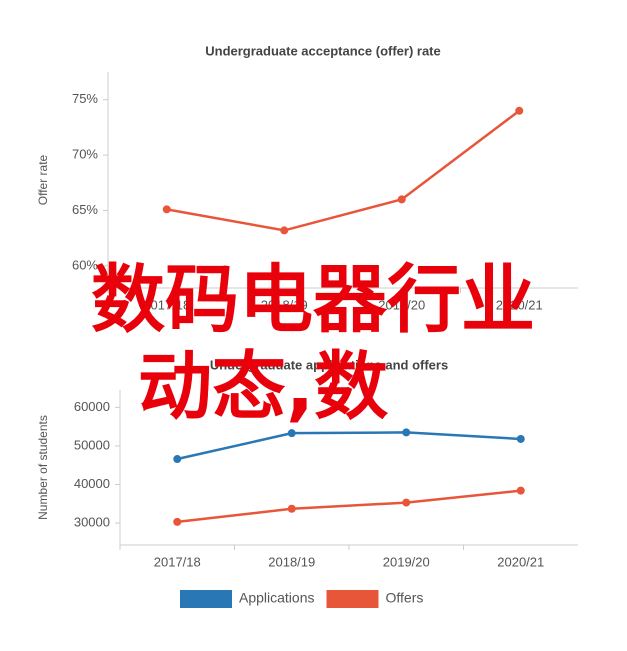 Image resolution: width=627 pixels, height=651 pixels. I want to click on legend-label: Applications, so click(277, 598).